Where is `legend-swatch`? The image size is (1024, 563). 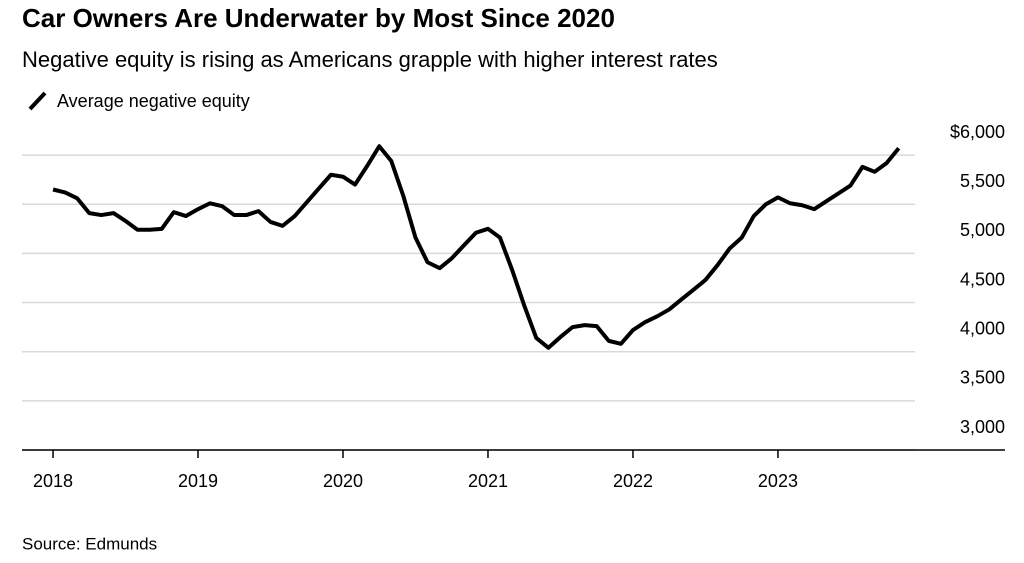
legend-swatch is located at coordinates (37, 101).